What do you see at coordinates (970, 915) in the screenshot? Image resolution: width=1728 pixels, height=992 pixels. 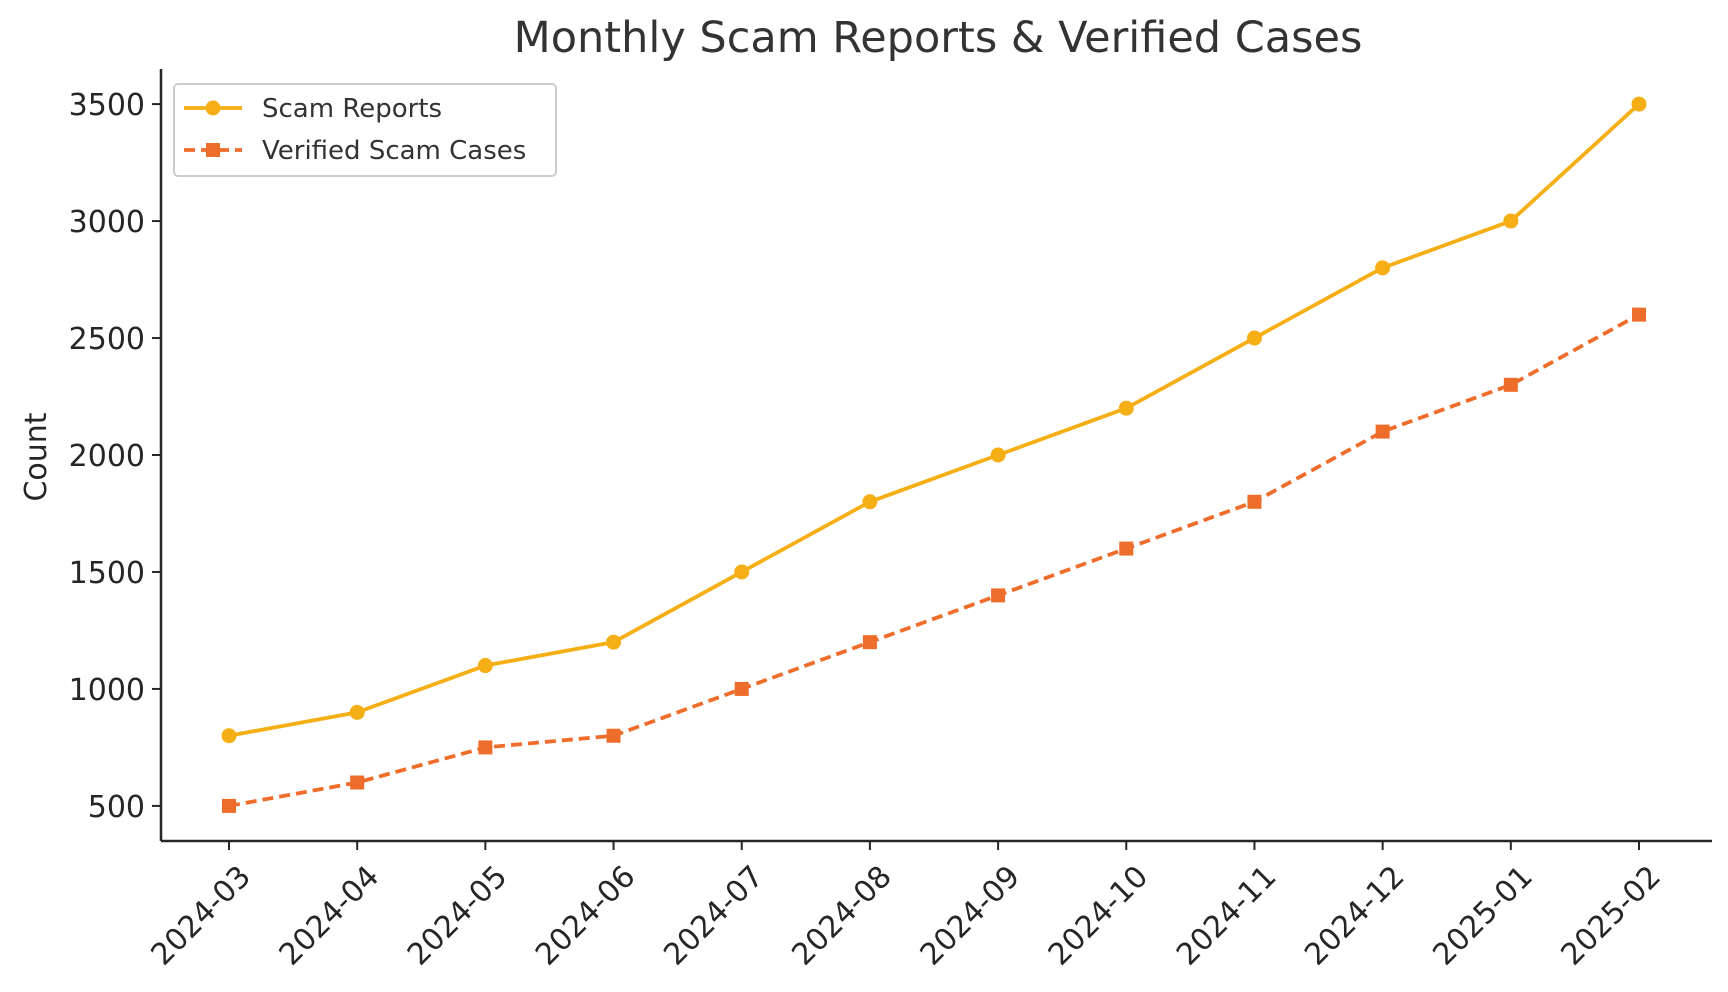 I see `x-tick-label: 2024-09` at bounding box center [970, 915].